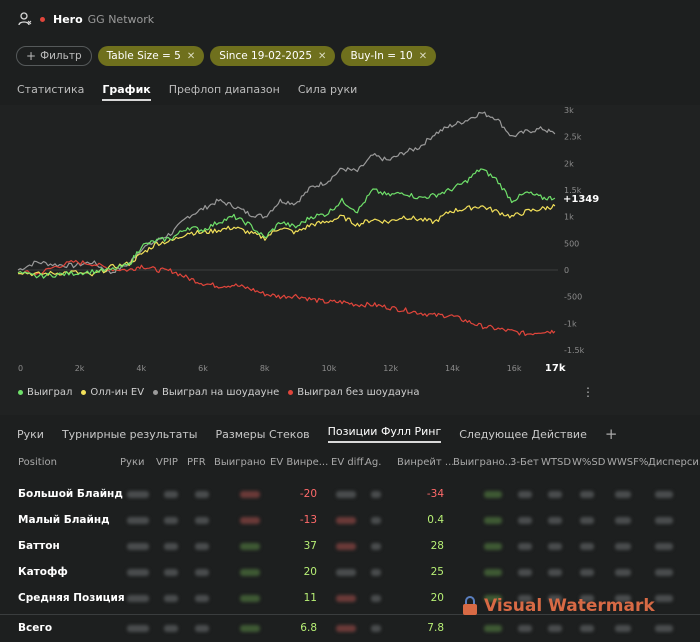  Describe the element at coordinates (350, 520) in the screenshot. I see `table-row: Малый Блайнд -13 0.4` at that location.